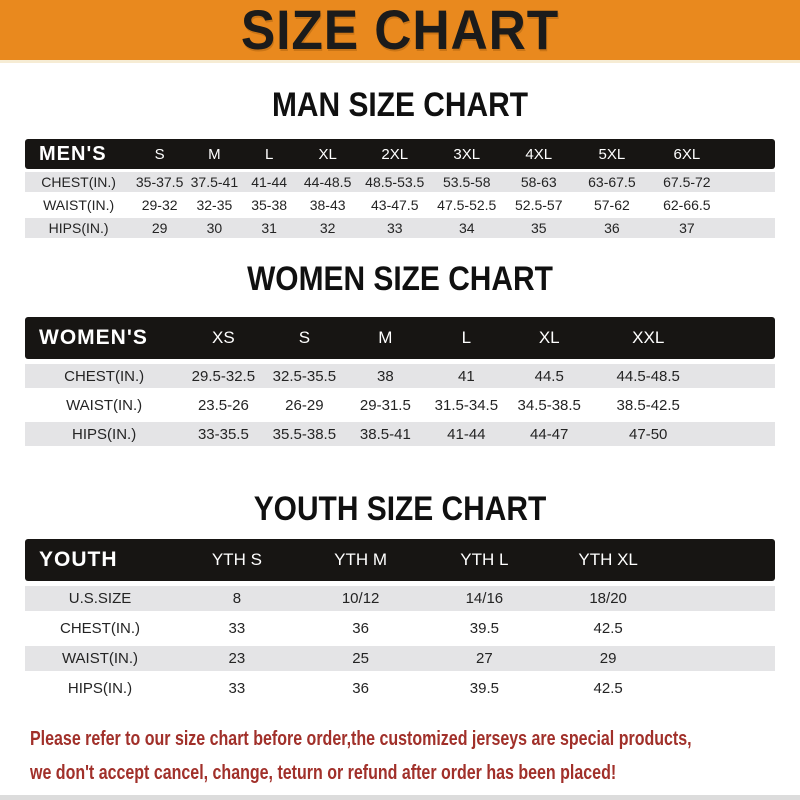 This screenshot has width=800, height=800. Describe the element at coordinates (385, 405) in the screenshot. I see `size-value: 29-31.5` at that location.